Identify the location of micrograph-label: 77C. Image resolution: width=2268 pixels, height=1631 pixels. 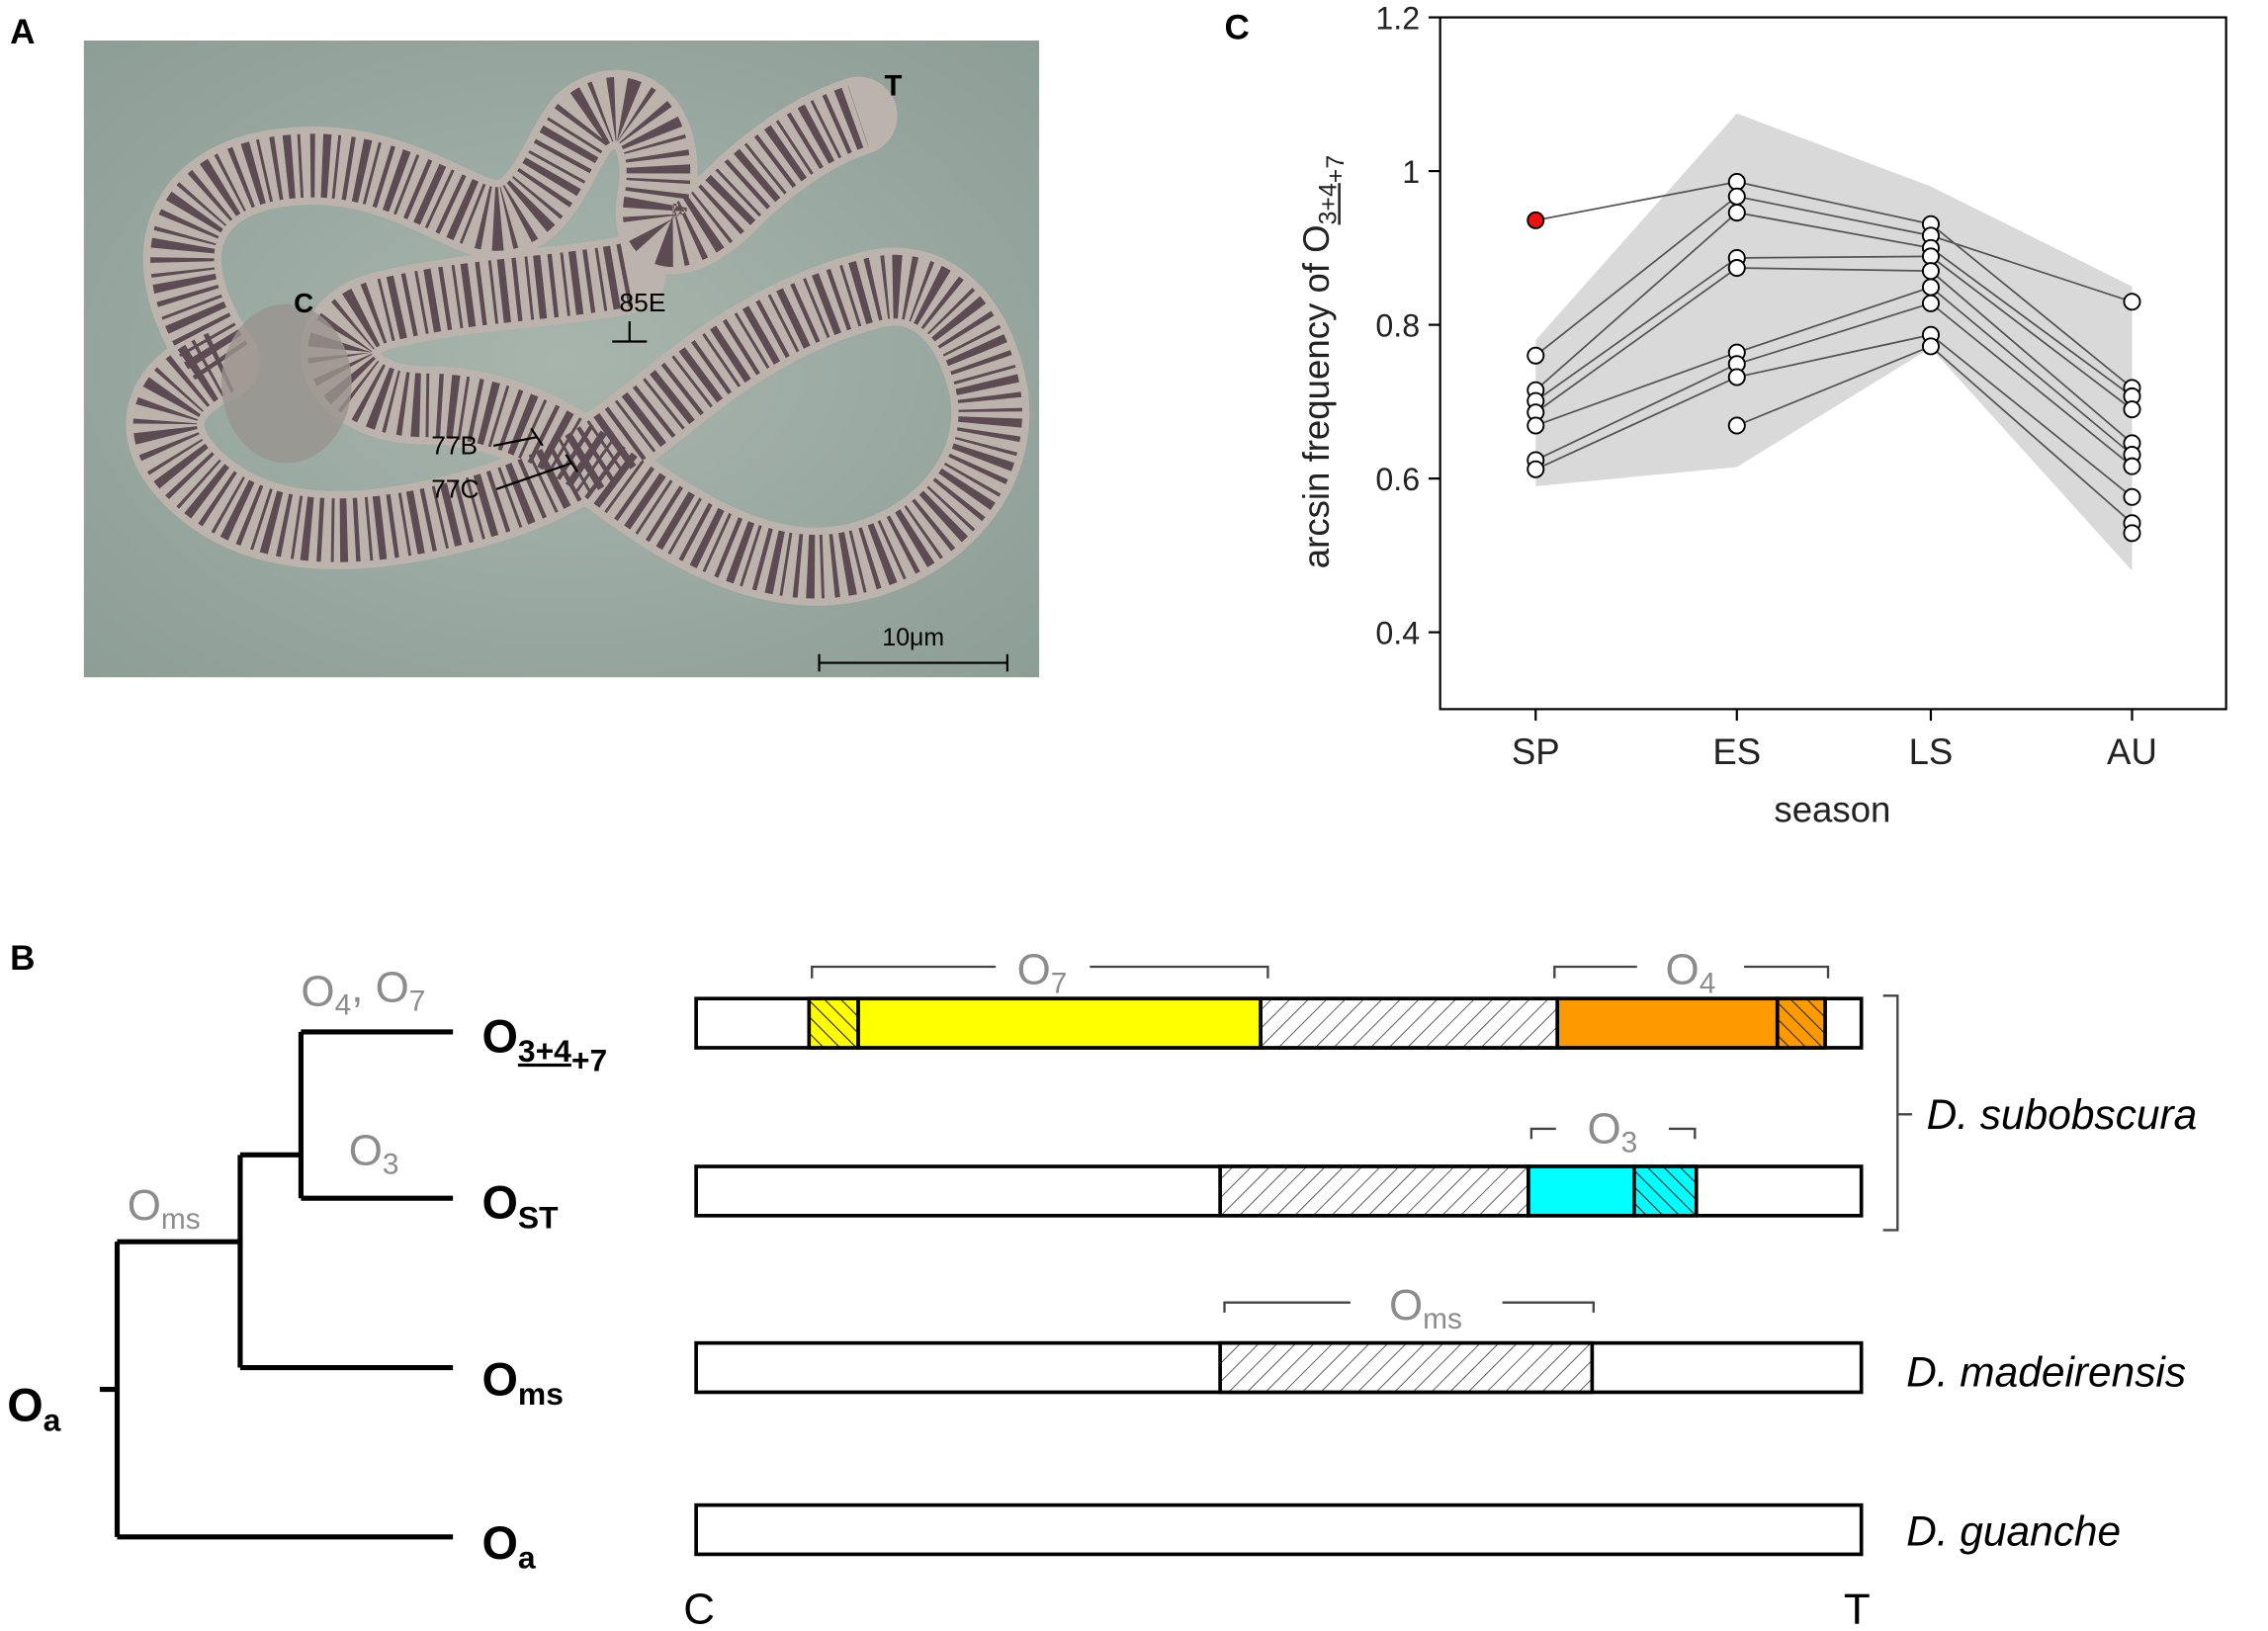
(455, 489).